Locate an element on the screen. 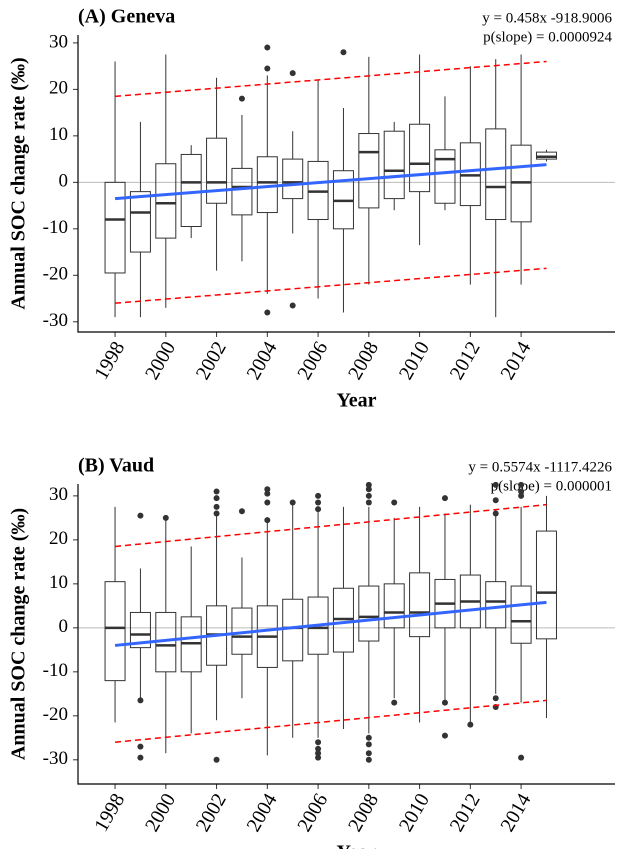  annotation: p(slope) = 0.0000924 is located at coordinates (547, 37).